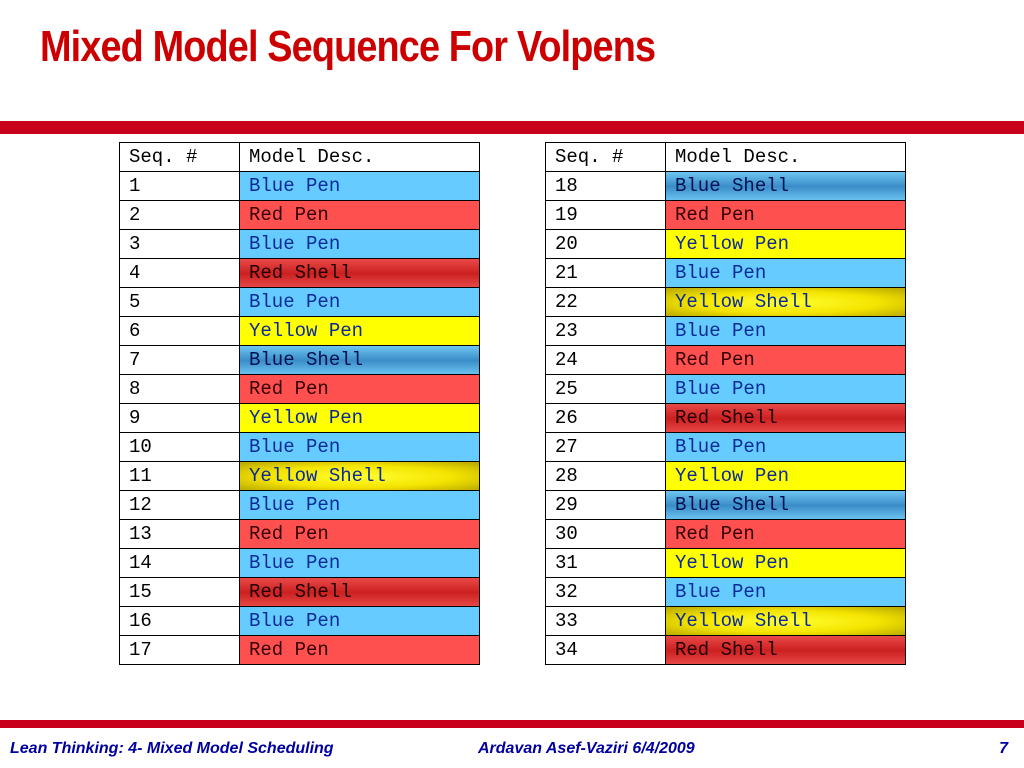 This screenshot has width=1024, height=768. I want to click on table-row: 7 Blue Shell, so click(299, 360).